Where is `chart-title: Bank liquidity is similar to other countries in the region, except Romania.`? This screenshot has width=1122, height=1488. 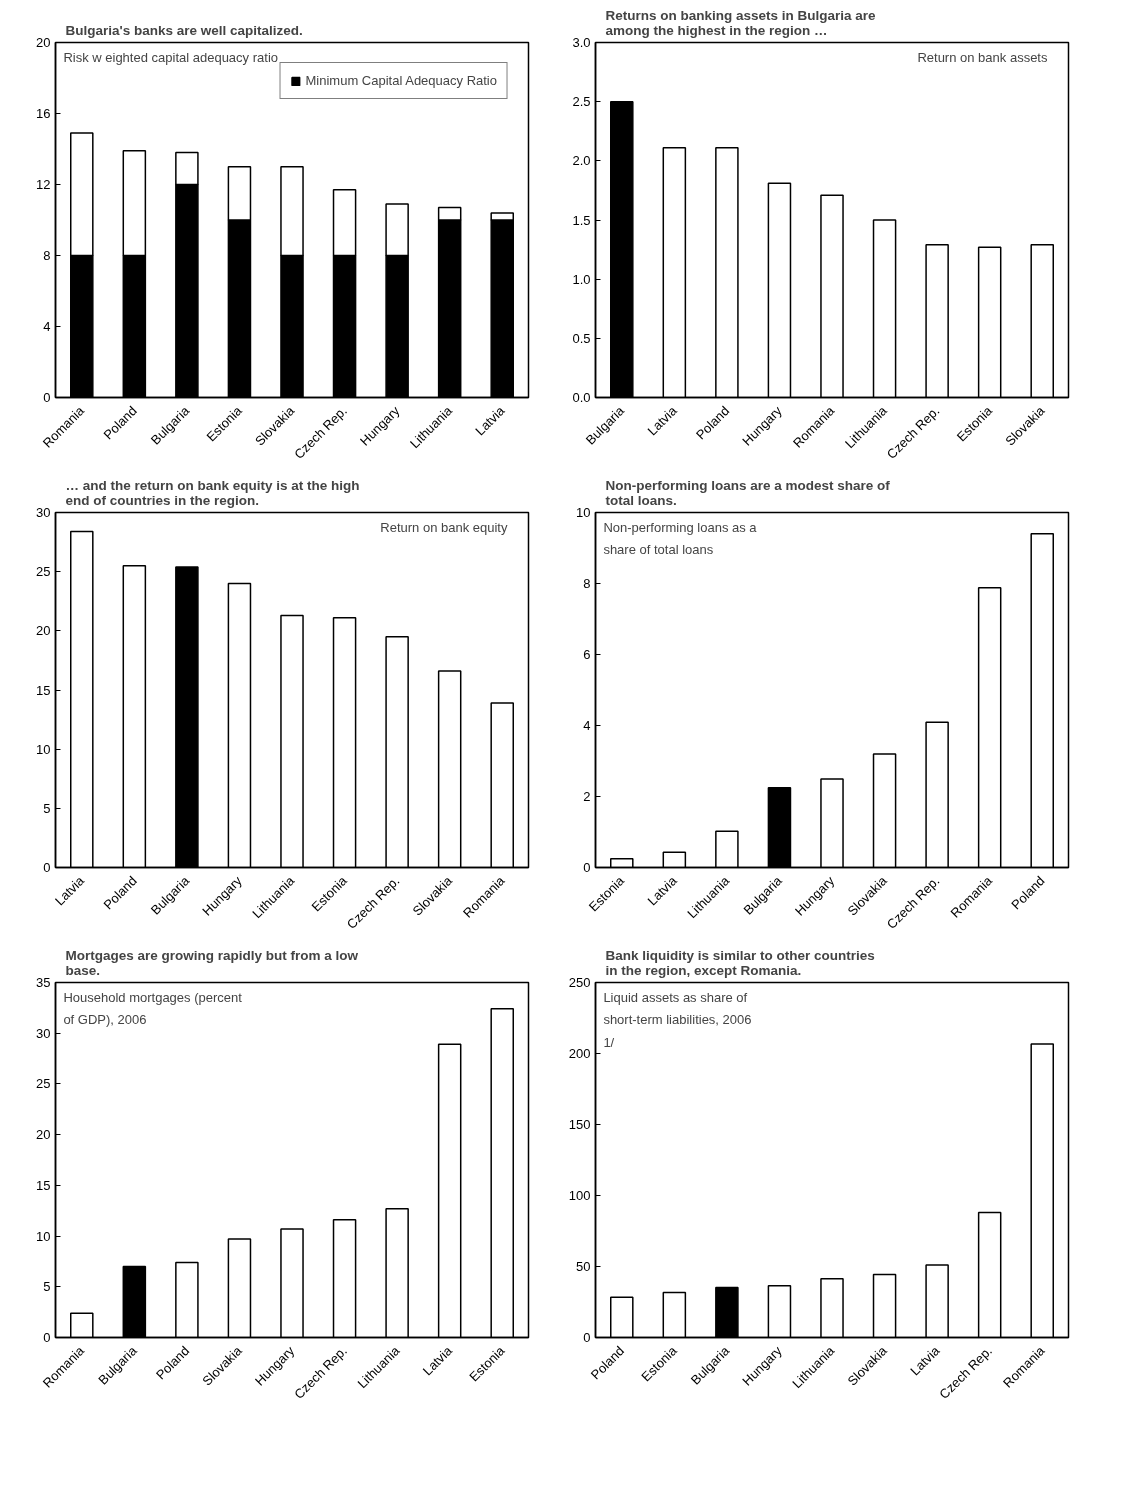
chart-title: Bank liquidity is similar to other countries in the region, except Romania. is located at coordinates (740, 962).